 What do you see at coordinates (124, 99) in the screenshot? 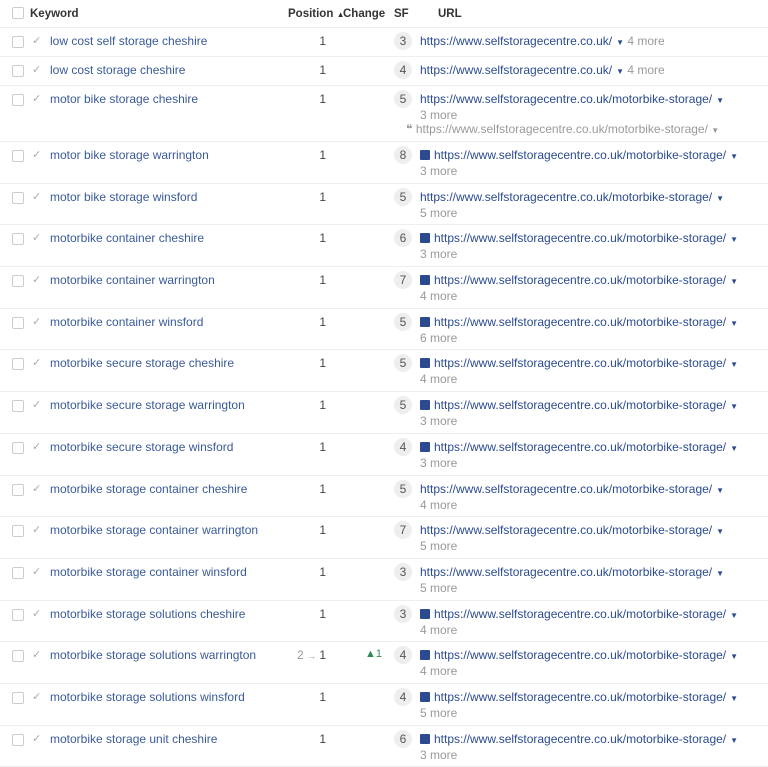
I see `keyword-link: motor bike storage cheshire` at bounding box center [124, 99].